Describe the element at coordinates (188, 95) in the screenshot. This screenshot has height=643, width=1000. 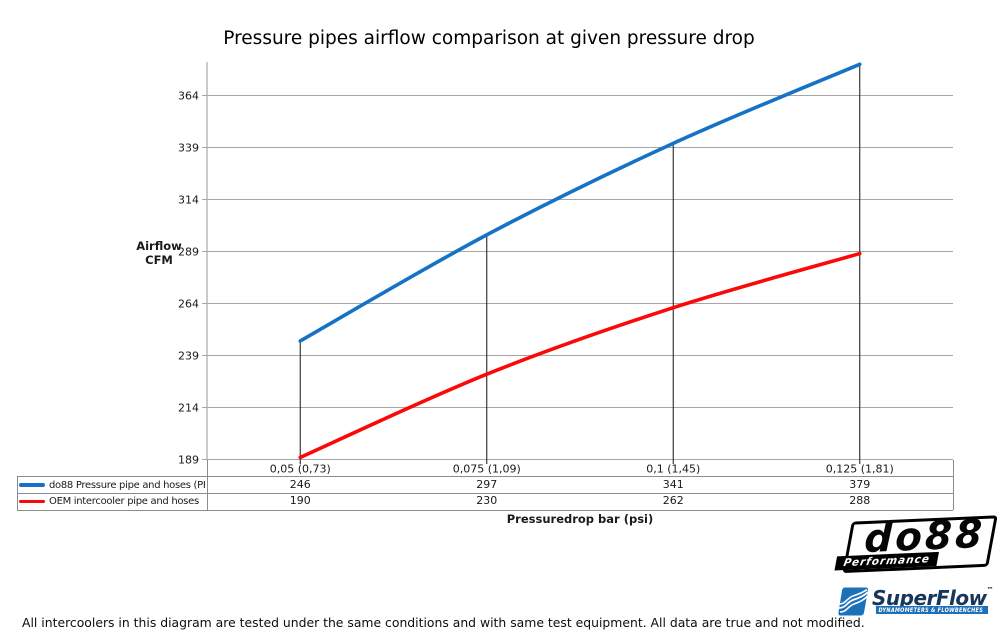
I see `y-tick-label: 364` at that location.